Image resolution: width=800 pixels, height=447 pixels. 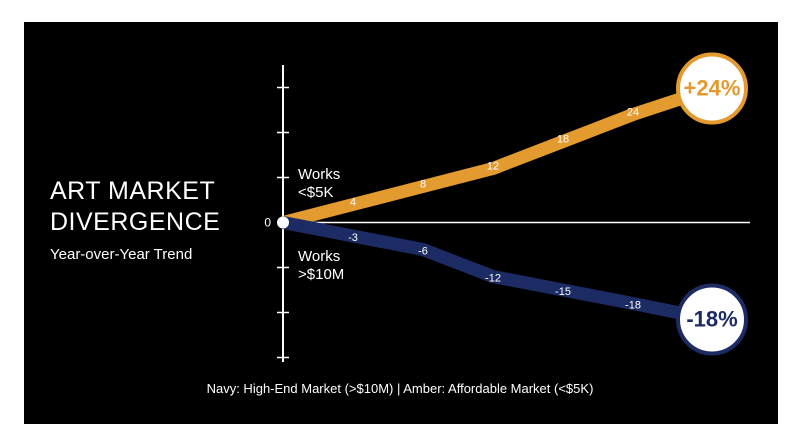 I want to click on origin-dot, so click(x=283, y=222).